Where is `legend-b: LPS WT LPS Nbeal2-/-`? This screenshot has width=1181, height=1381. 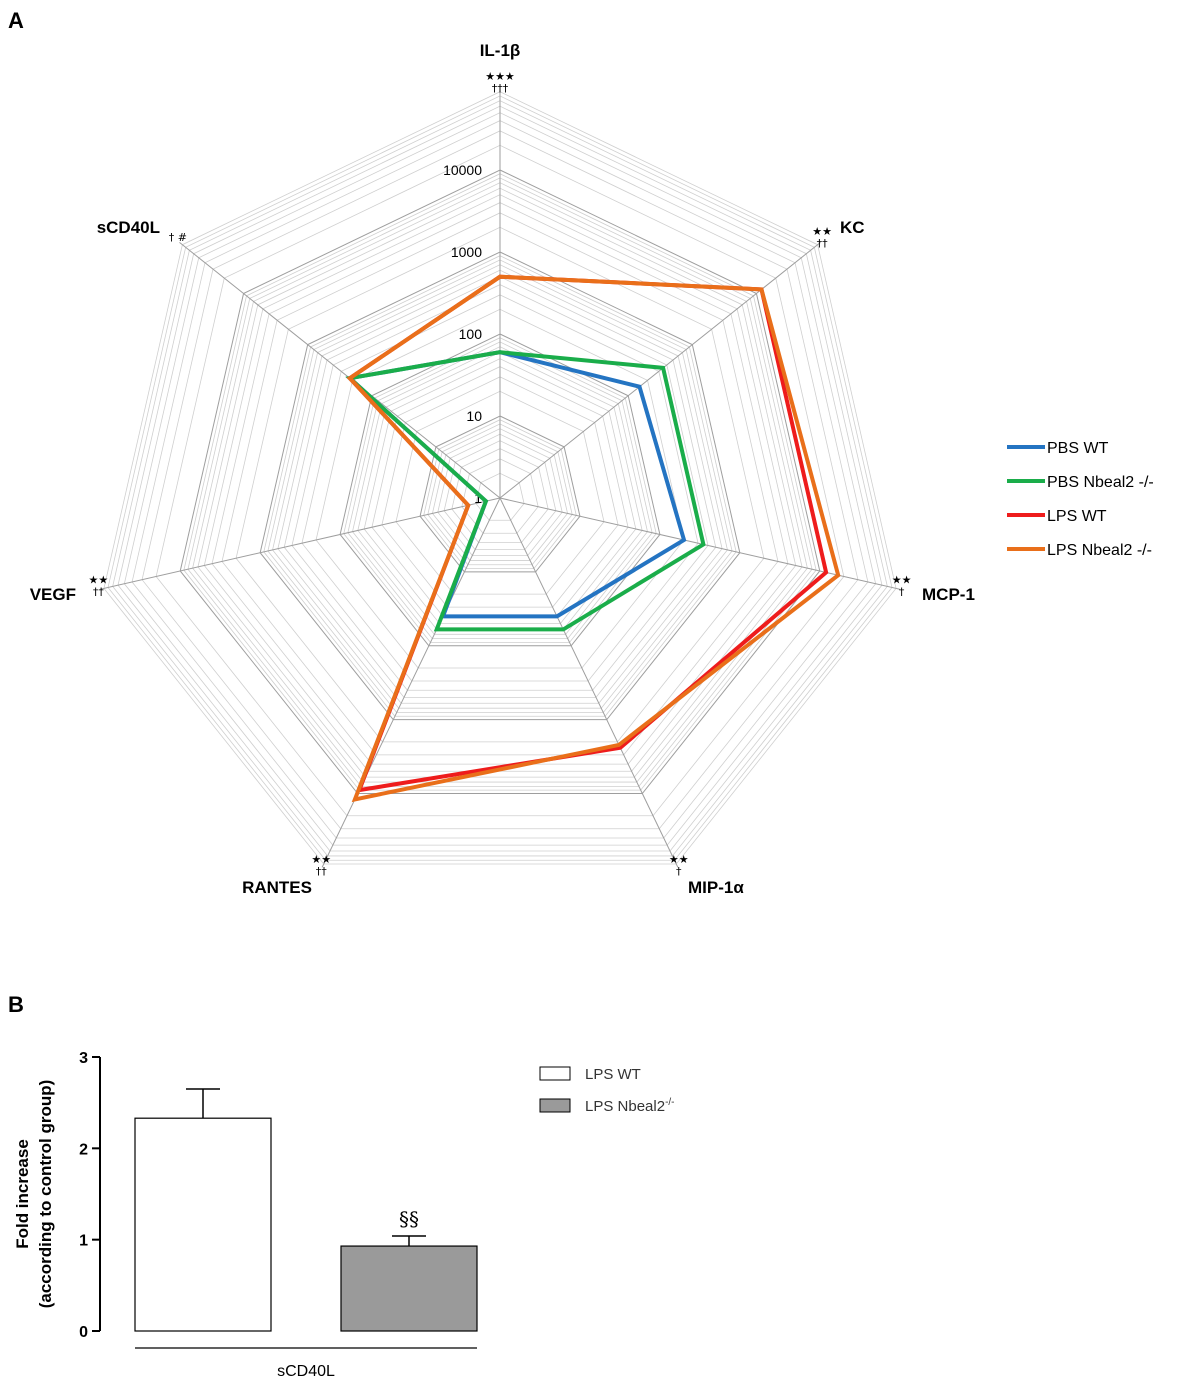
legend-b: LPS WT LPS Nbeal2-/- is located at coordinates (607, 1090).